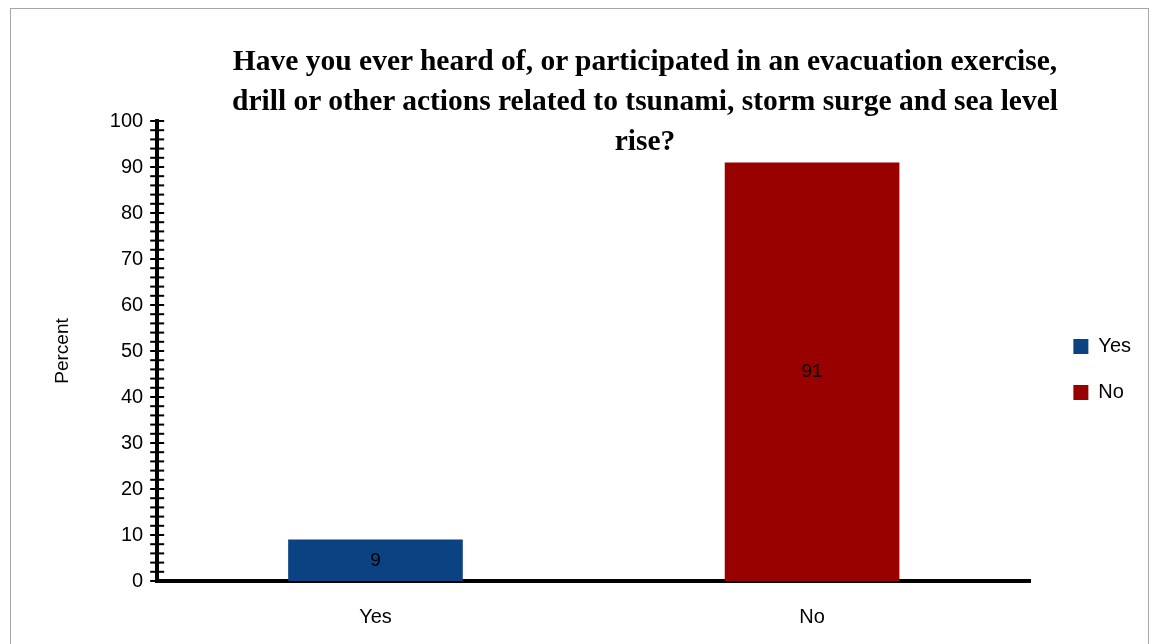  Describe the element at coordinates (126, 119) in the screenshot. I see `y-tick-label: 100` at that location.